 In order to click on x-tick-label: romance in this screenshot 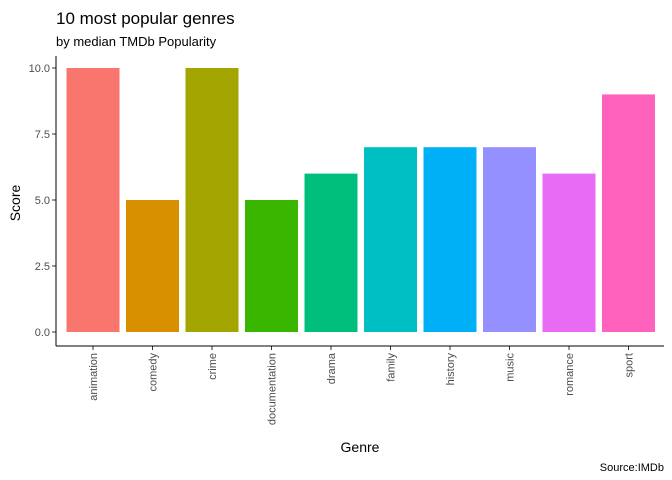, I will do `click(570, 374)`.